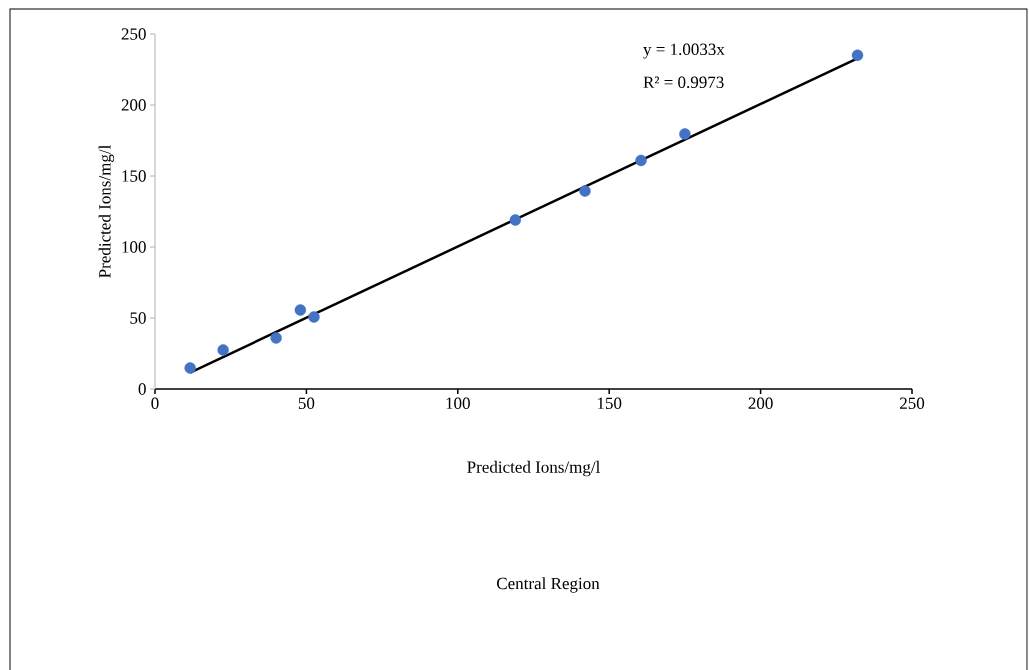  I want to click on x-tick-label: 250, so click(912, 403).